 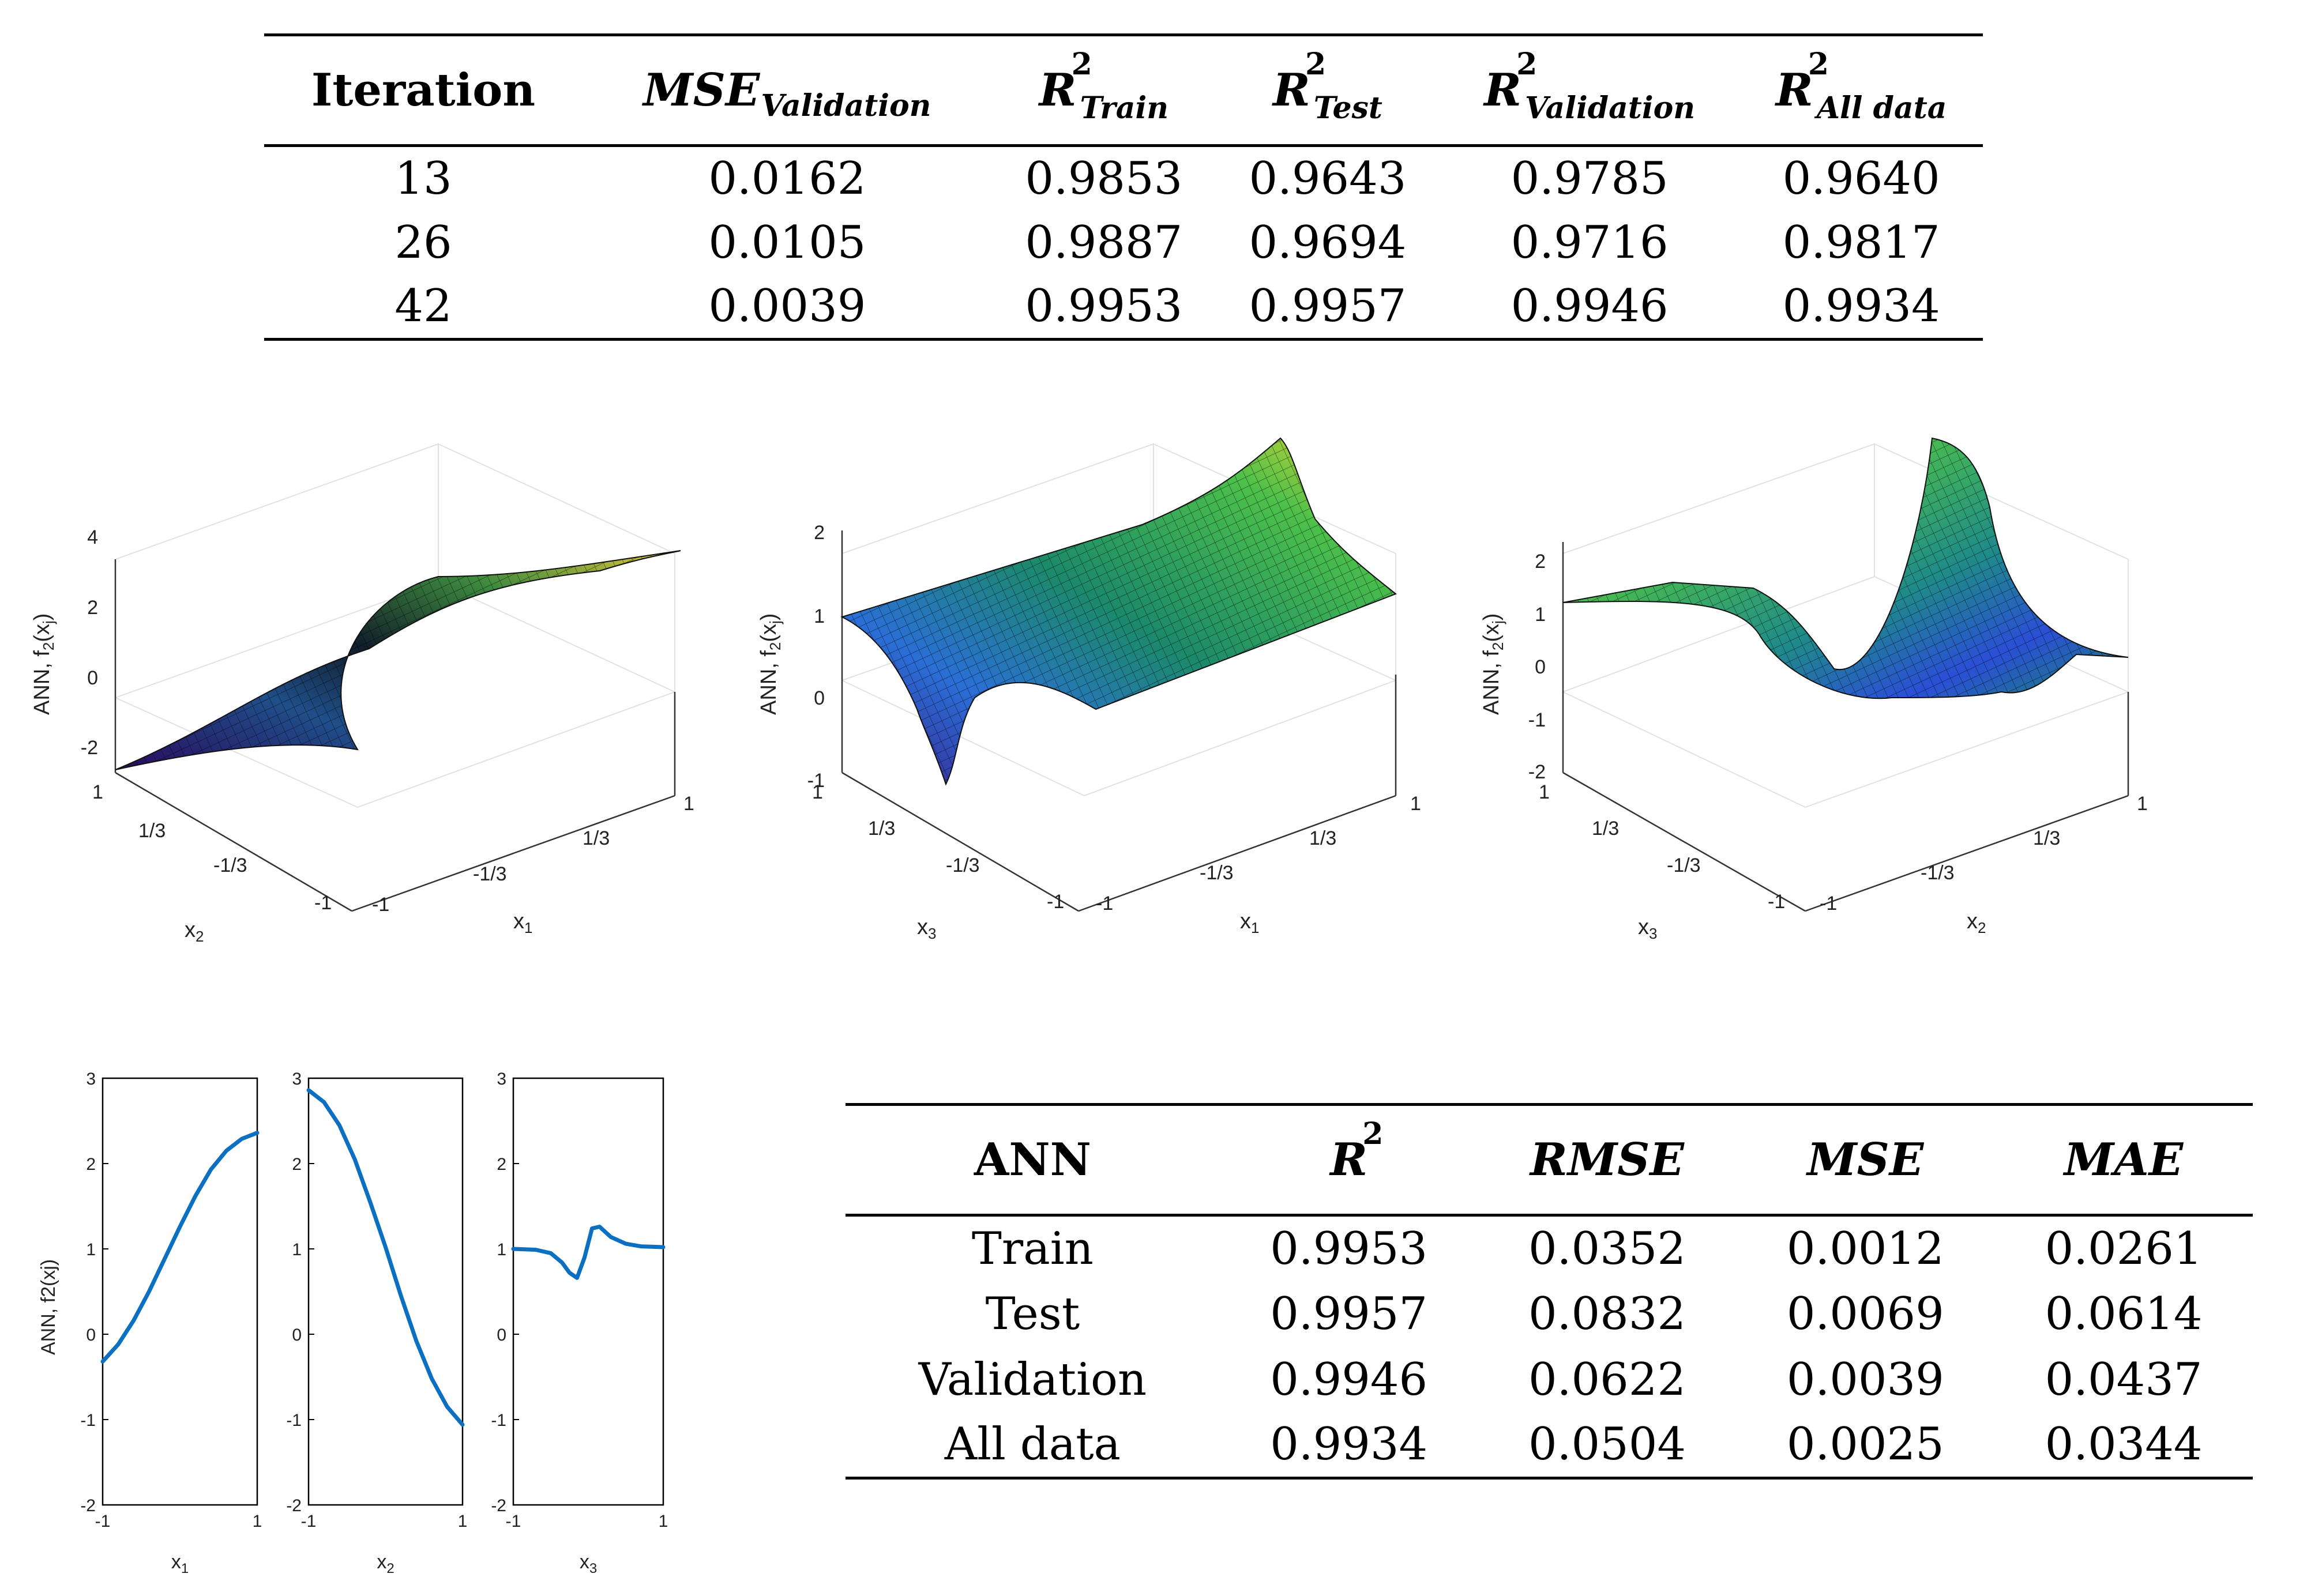 I want to click on x-axis-label: x3, so click(x=588, y=1563).